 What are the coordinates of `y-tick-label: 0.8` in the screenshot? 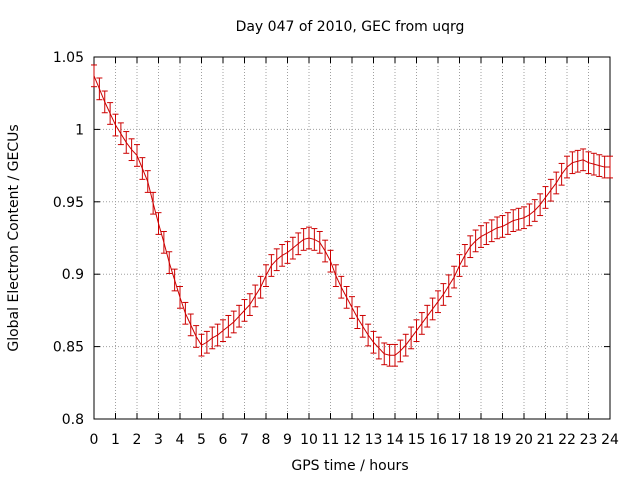 It's located at (73, 420).